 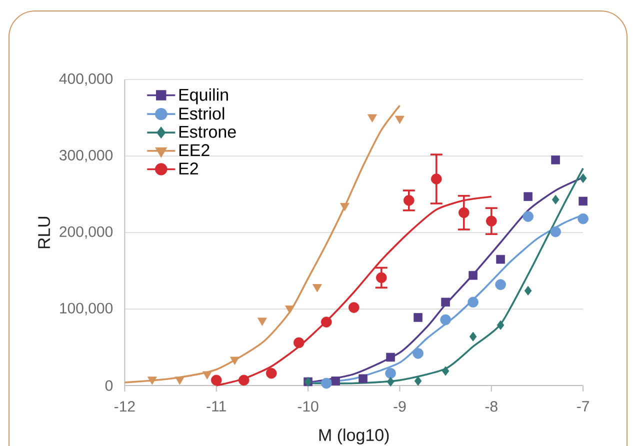 What do you see at coordinates (201, 113) in the screenshot?
I see `legend-label: Estriol` at bounding box center [201, 113].